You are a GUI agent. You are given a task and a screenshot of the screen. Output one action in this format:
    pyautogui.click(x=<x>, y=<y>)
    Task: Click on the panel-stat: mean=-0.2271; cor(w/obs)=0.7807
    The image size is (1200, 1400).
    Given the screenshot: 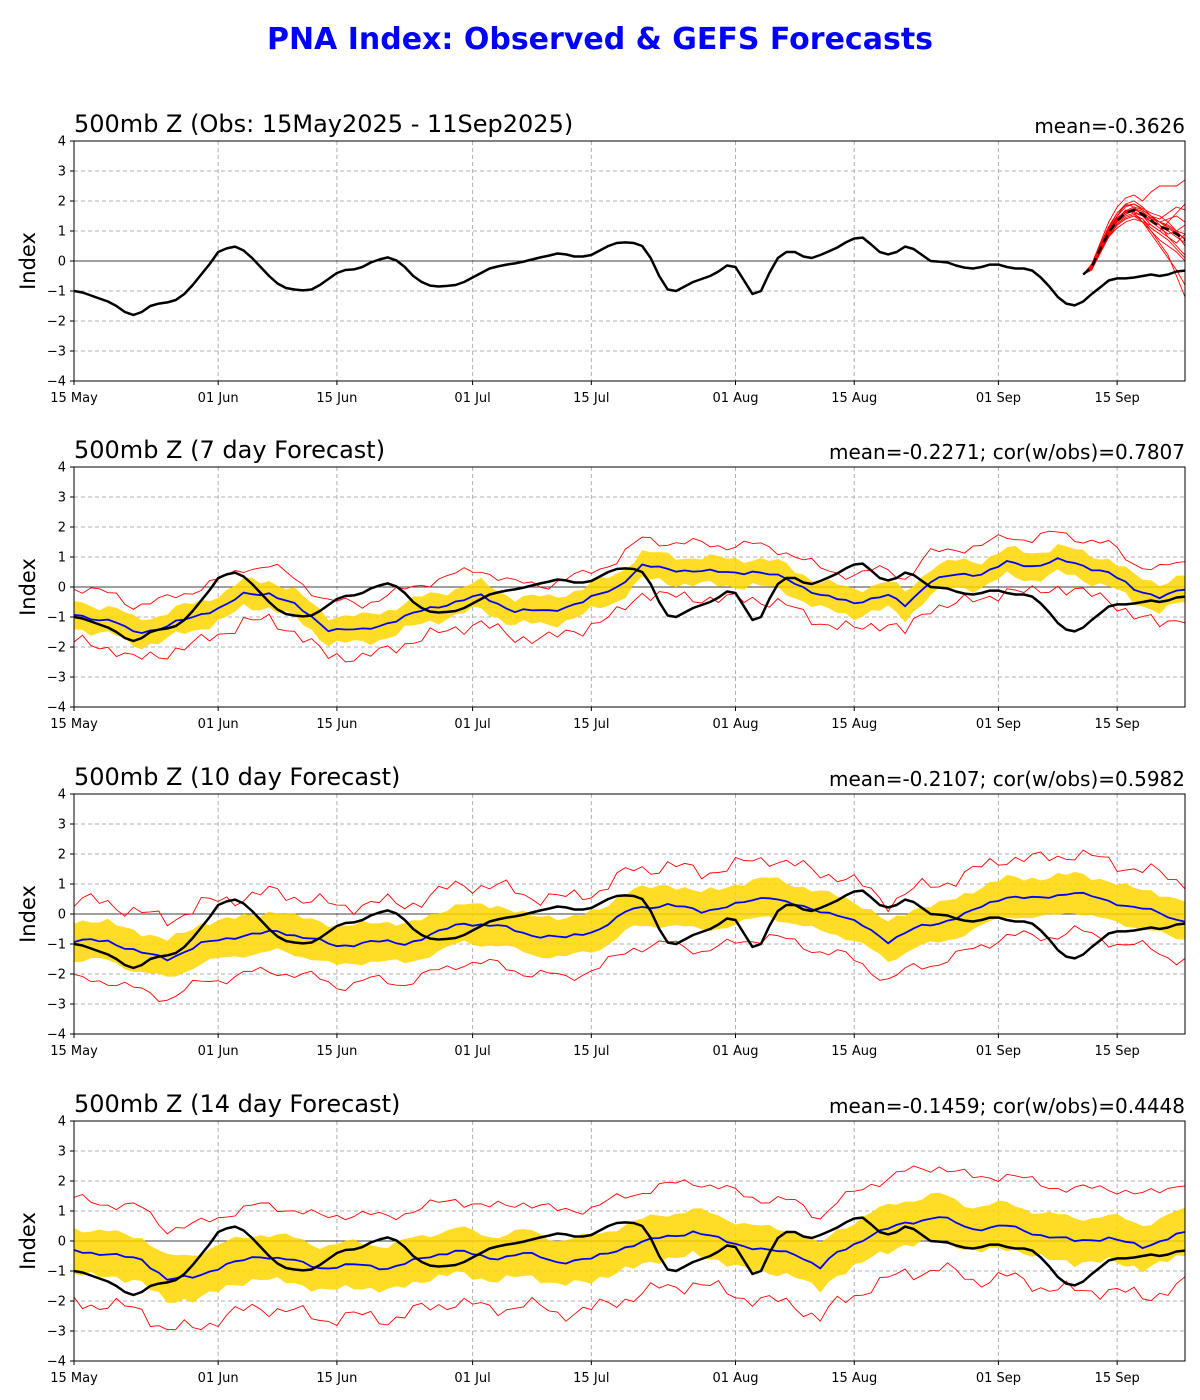 What is the action you would take?
    pyautogui.click(x=1007, y=452)
    